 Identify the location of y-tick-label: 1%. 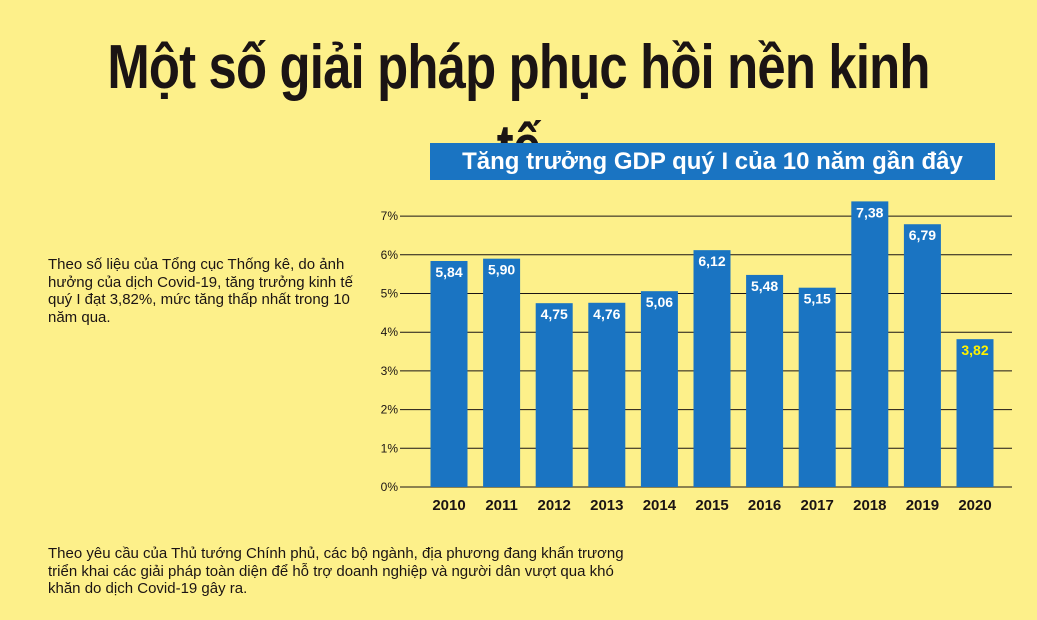
(390, 448).